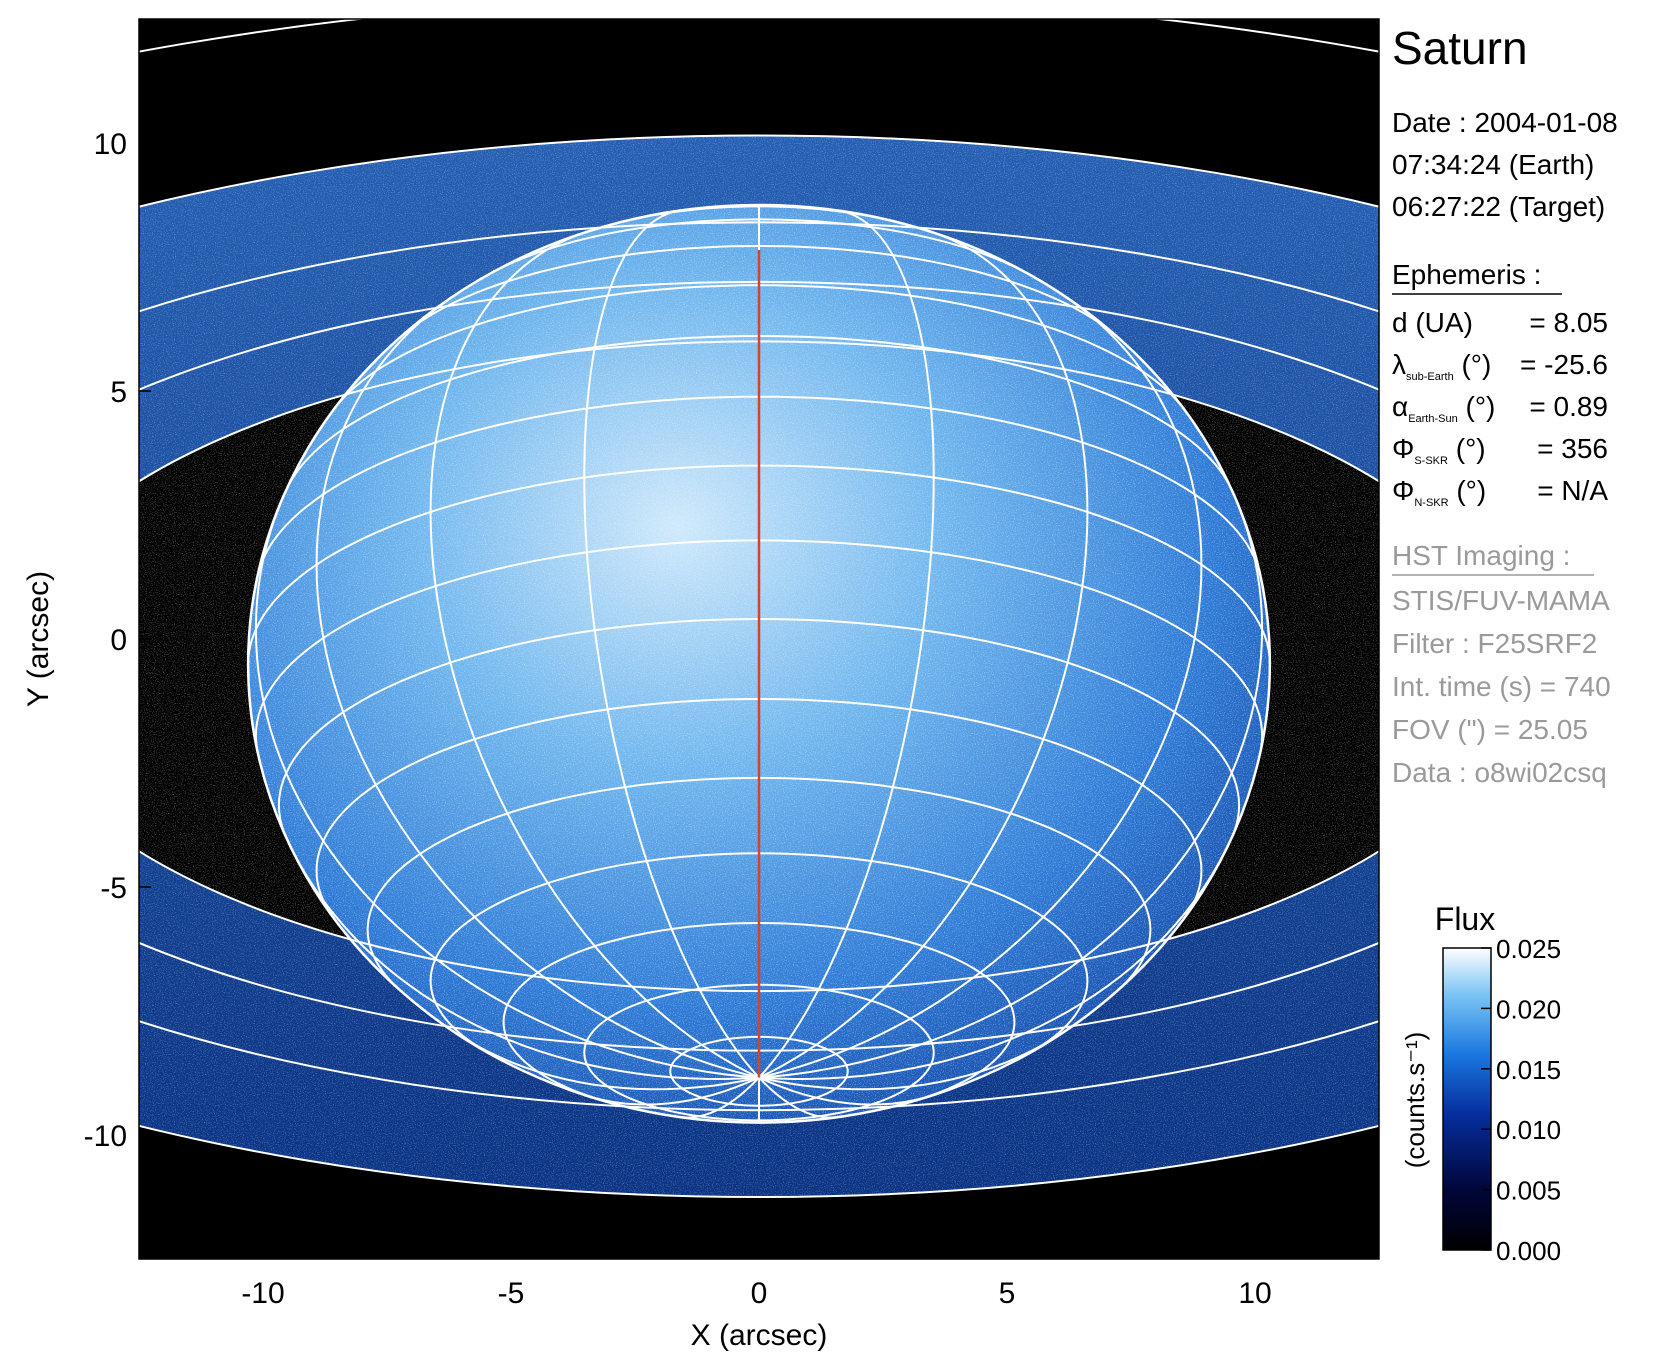  What do you see at coordinates (1572, 490) in the screenshot?
I see `ephemeris-value: = N/A` at bounding box center [1572, 490].